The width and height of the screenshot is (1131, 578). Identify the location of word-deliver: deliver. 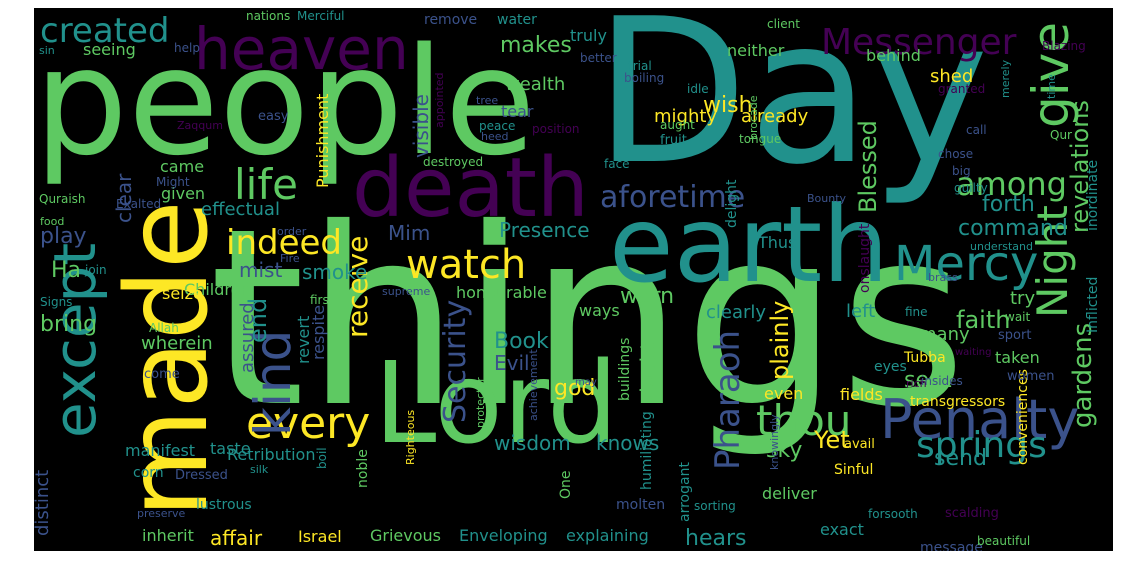
(789, 493).